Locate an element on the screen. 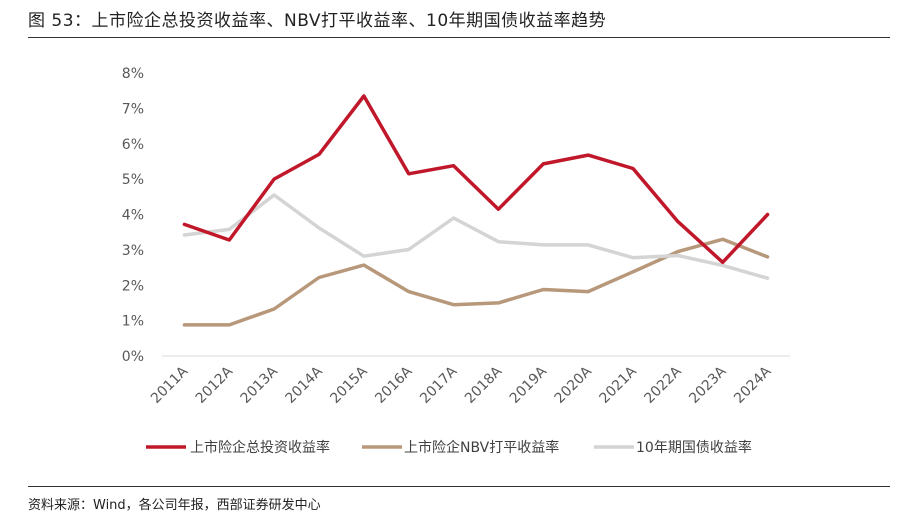  y-tick-label: 4% is located at coordinates (133, 216).